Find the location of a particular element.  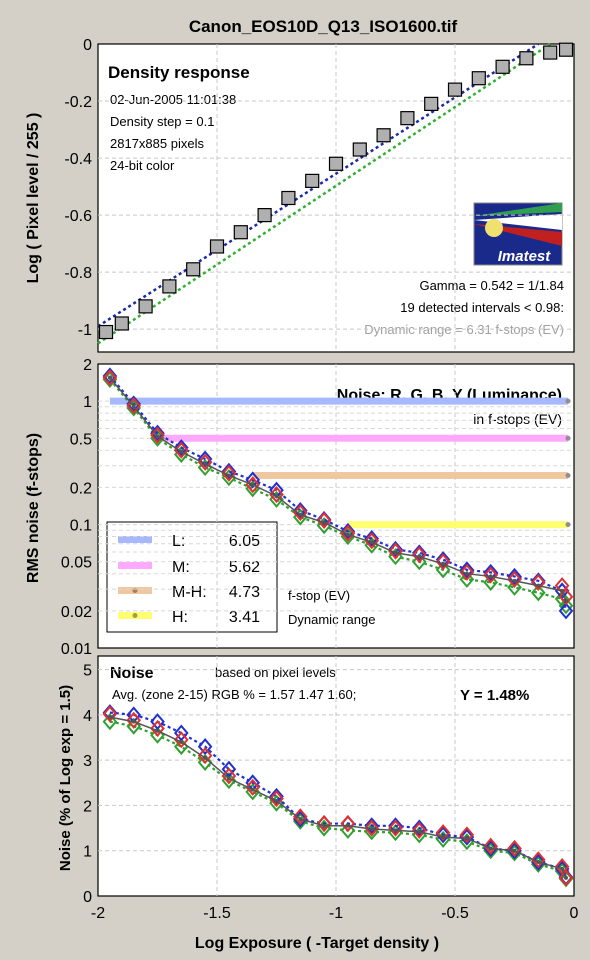

legend-value-h: 3.41 is located at coordinates (244, 617).